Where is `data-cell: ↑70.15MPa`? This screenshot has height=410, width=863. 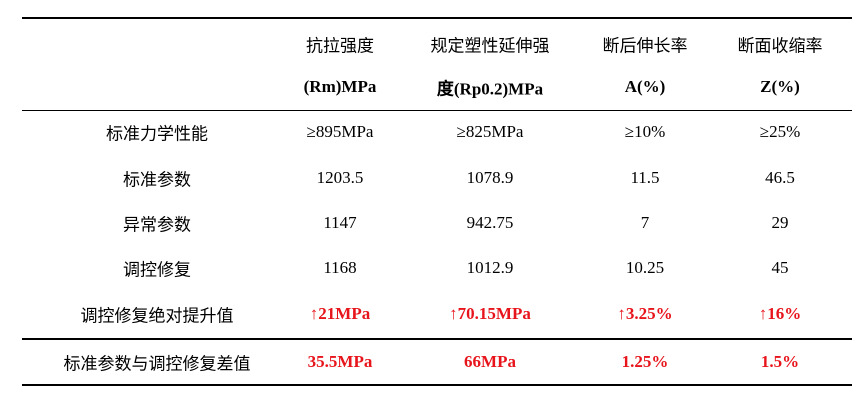 data-cell: ↑70.15MPa is located at coordinates (490, 313).